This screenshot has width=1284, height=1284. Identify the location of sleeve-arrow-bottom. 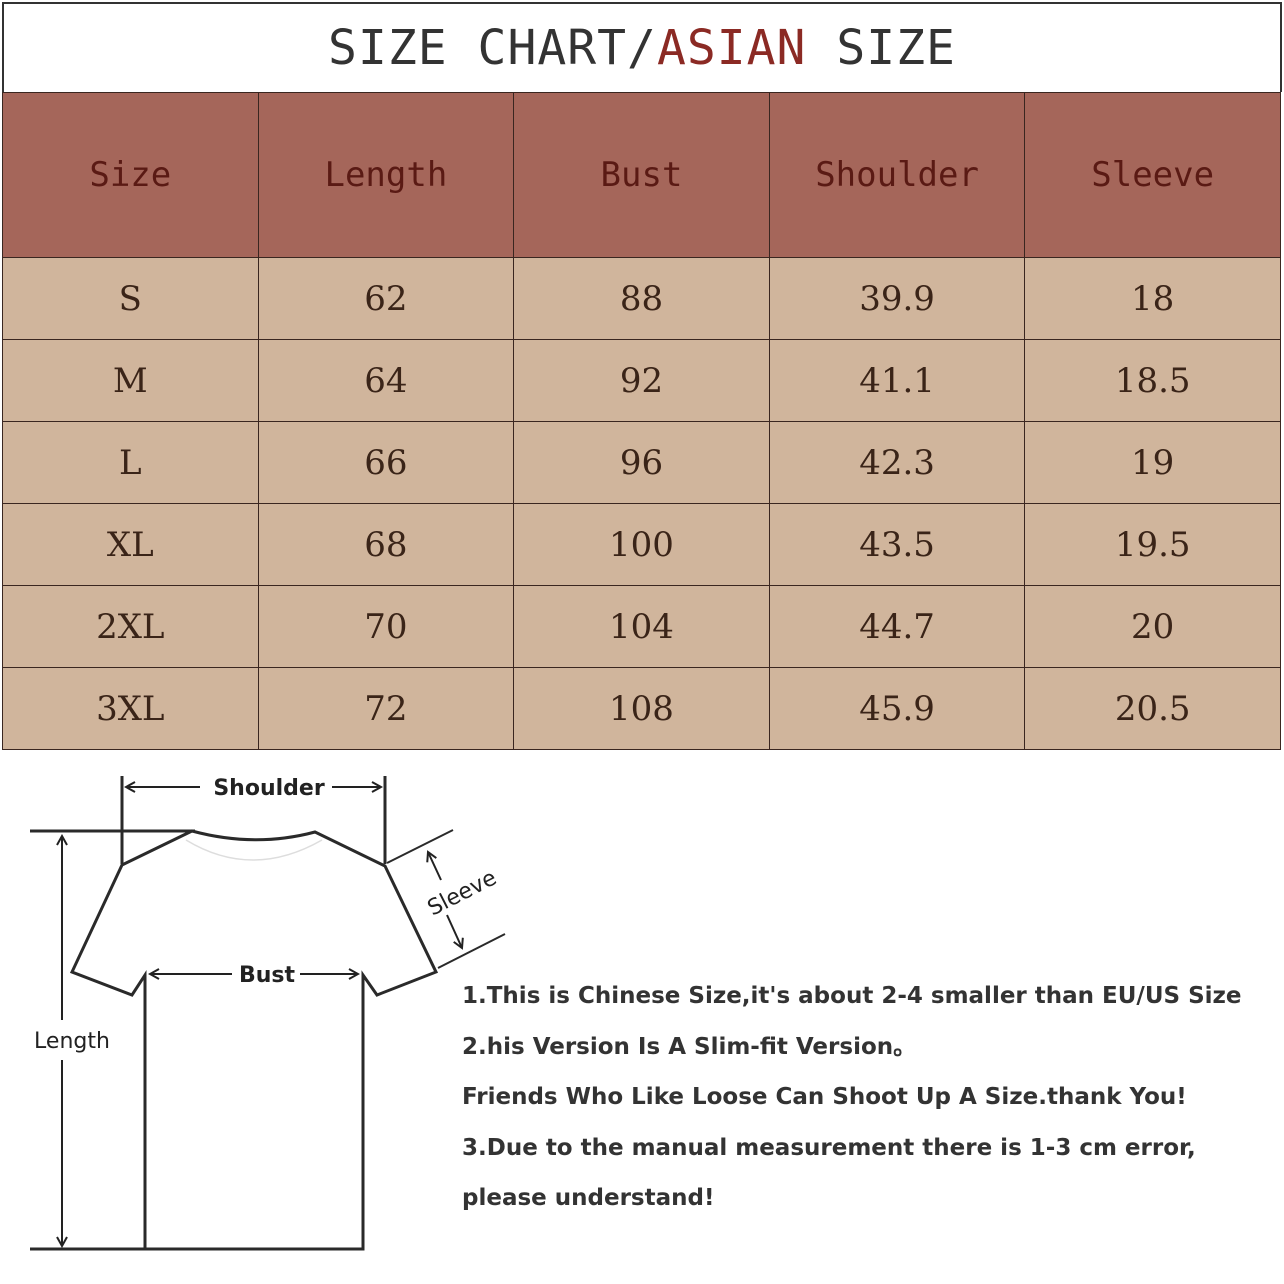
(454, 931).